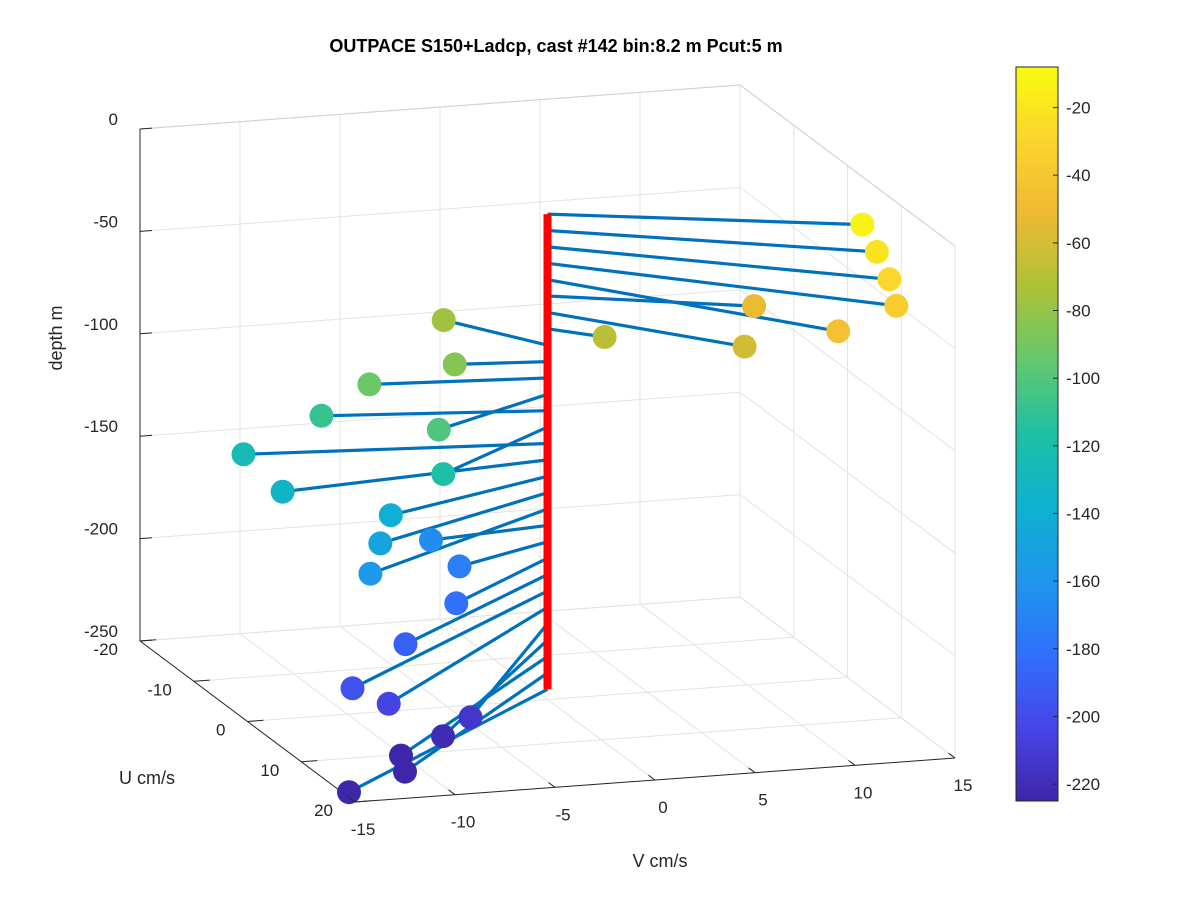 The width and height of the screenshot is (1200, 900). I want to click on z-tick-label: -250, so click(101, 631).